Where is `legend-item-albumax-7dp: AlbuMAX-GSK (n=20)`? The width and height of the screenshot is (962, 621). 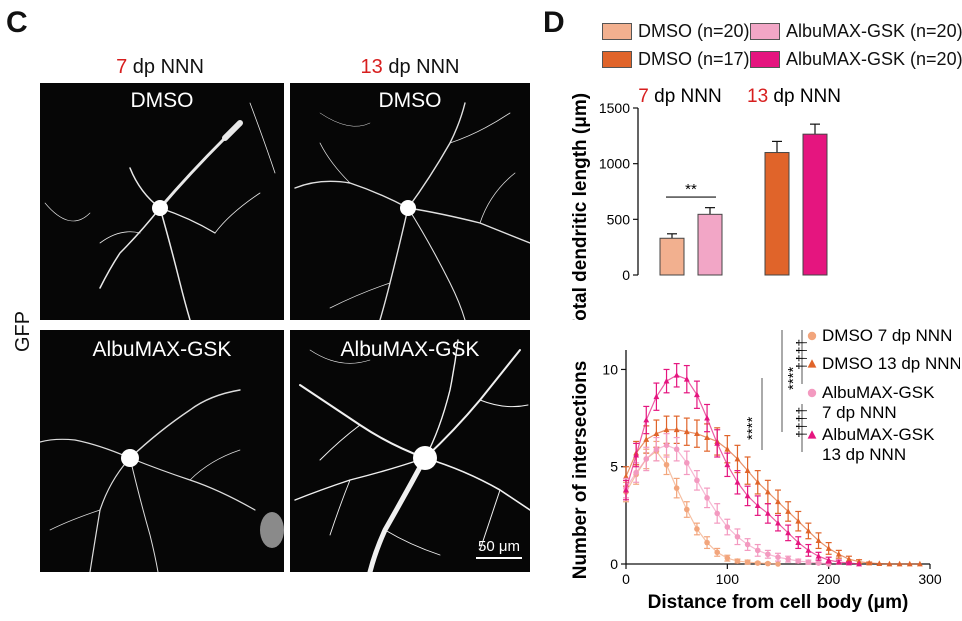 legend-item-albumax-7dp: AlbuMAX-GSK (n=20) is located at coordinates (856, 31).